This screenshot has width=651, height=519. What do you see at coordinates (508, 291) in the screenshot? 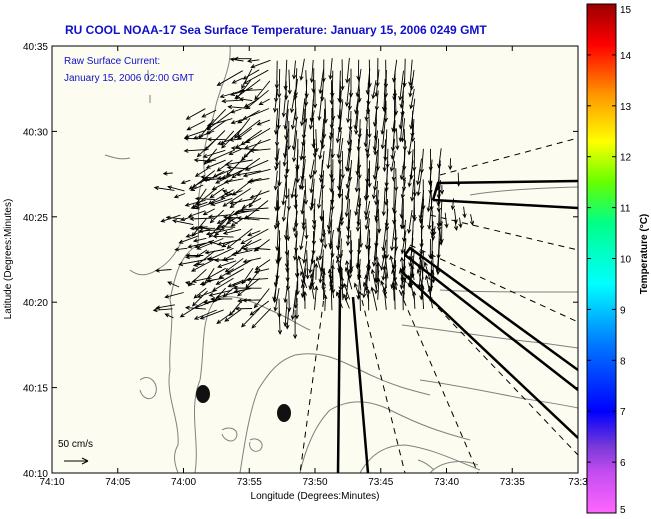
I see `bathymetry-contour` at bounding box center [508, 291].